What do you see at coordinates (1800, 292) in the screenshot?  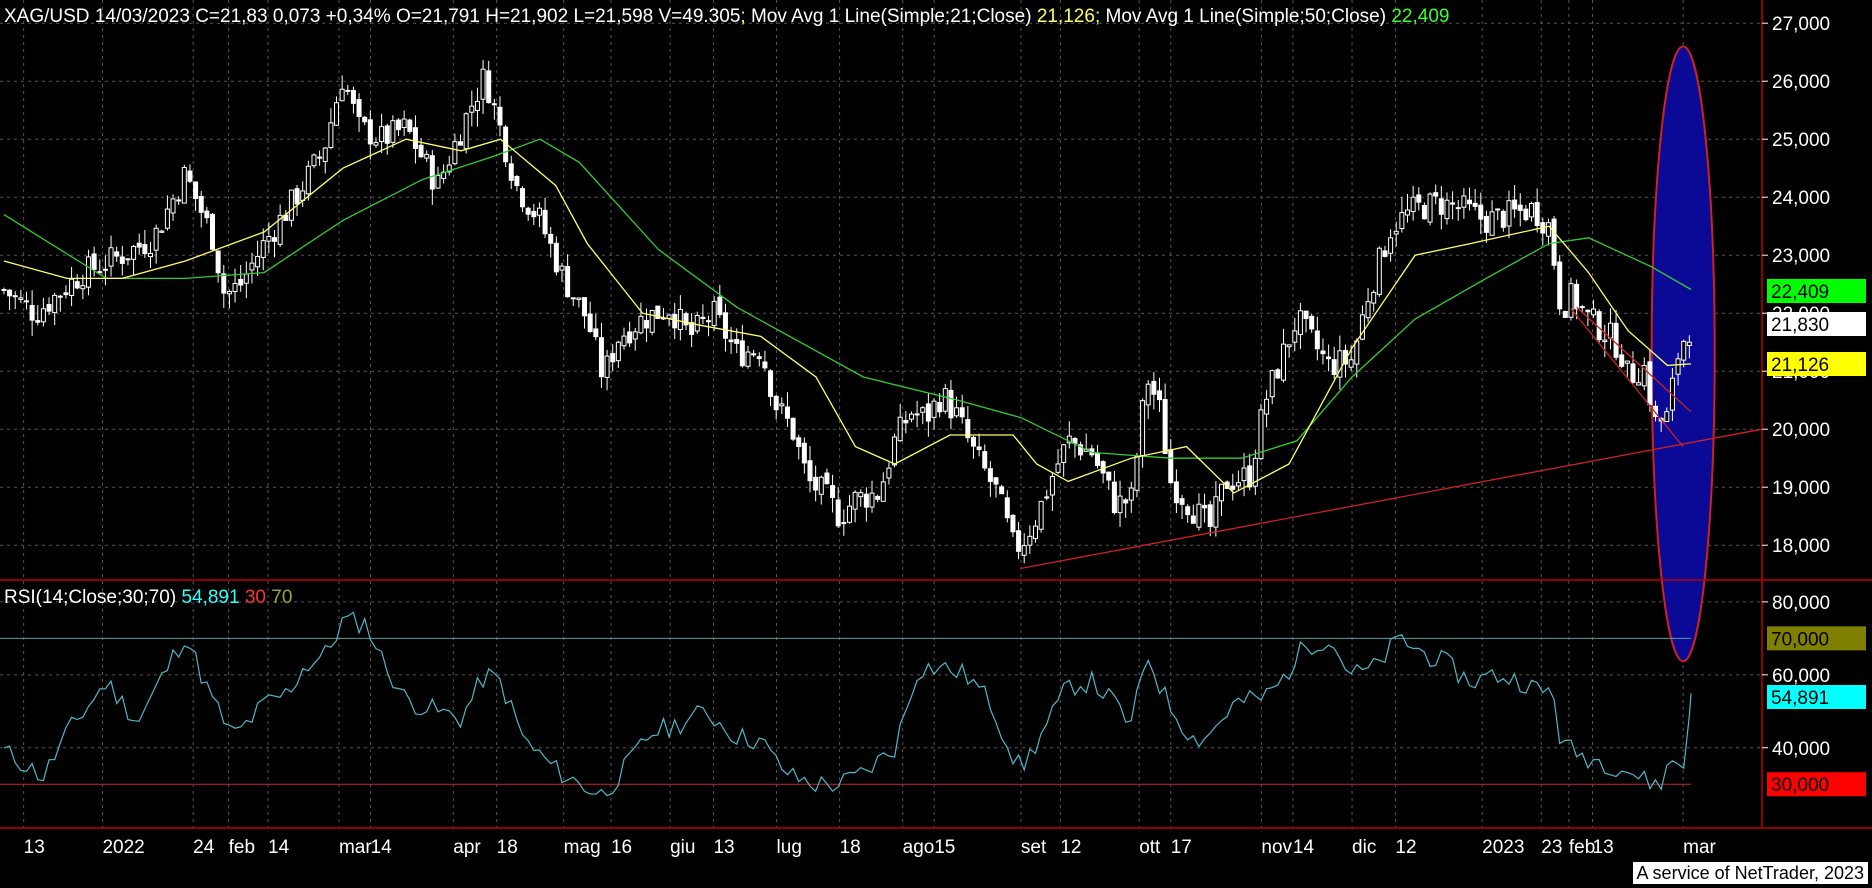 I see `price-badge-label: 22,409` at bounding box center [1800, 292].